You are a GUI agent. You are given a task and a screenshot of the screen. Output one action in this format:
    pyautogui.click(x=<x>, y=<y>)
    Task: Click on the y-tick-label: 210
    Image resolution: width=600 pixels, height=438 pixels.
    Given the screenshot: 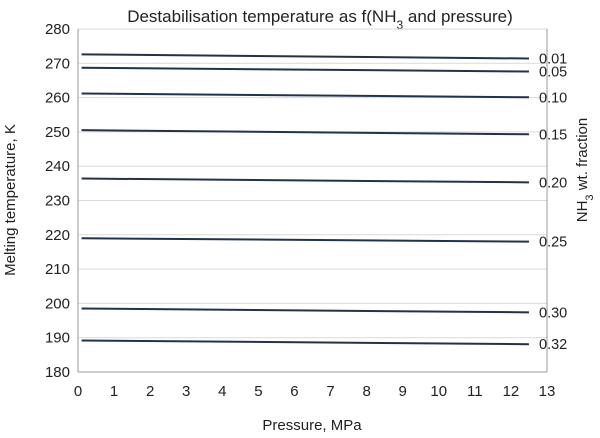 What is the action you would take?
    pyautogui.click(x=57, y=269)
    